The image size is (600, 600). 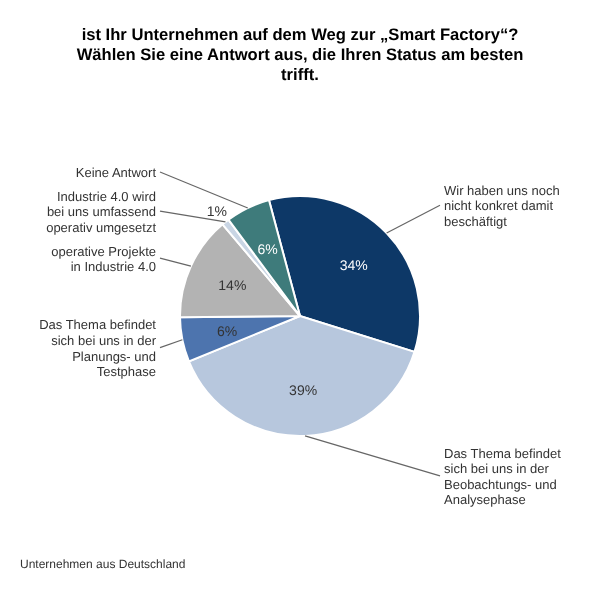 What do you see at coordinates (300, 54) in the screenshot?
I see `chart-title: ist Ihr Unternehmen auf dem Weg zur „Smart Factory“? Wählen Sie eine Antwort aus, die Ihren Status am besten trifft.` at bounding box center [300, 54].